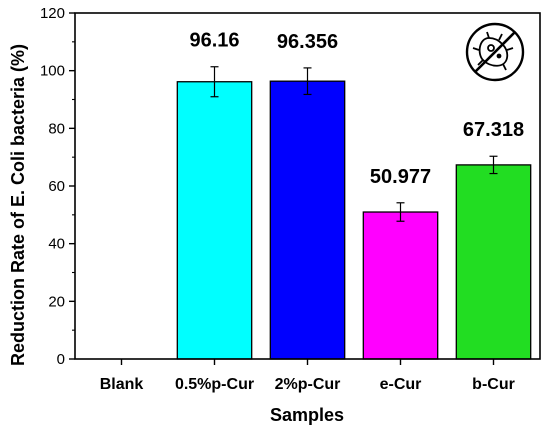 The height and width of the screenshot is (434, 550). I want to click on y-tick-label: 60, so click(56, 186).